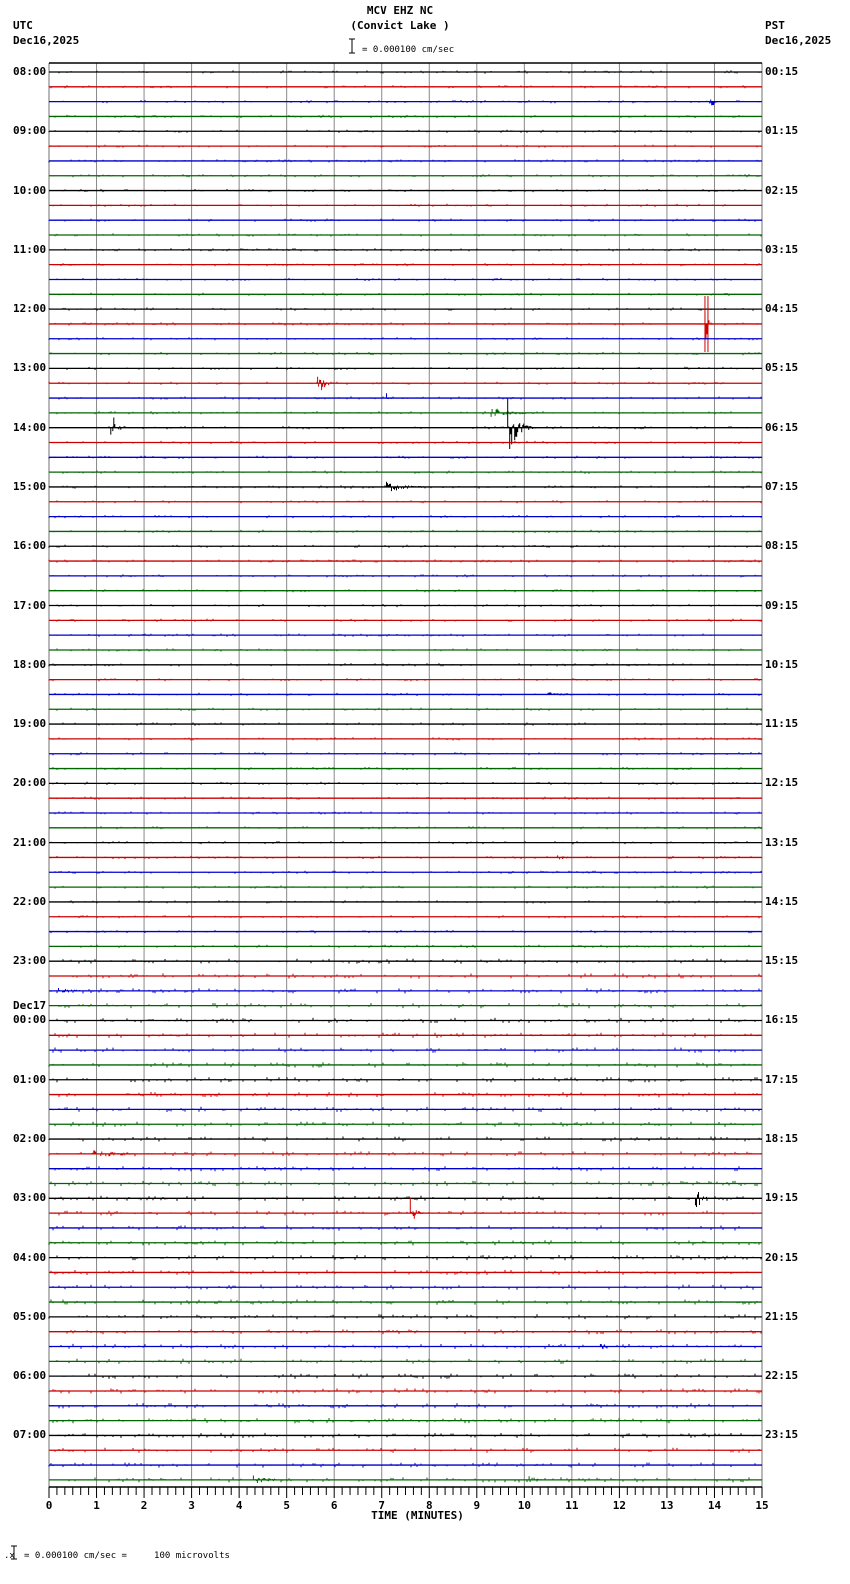  I want to click on utc-hour-label: 19:00, so click(30, 724).